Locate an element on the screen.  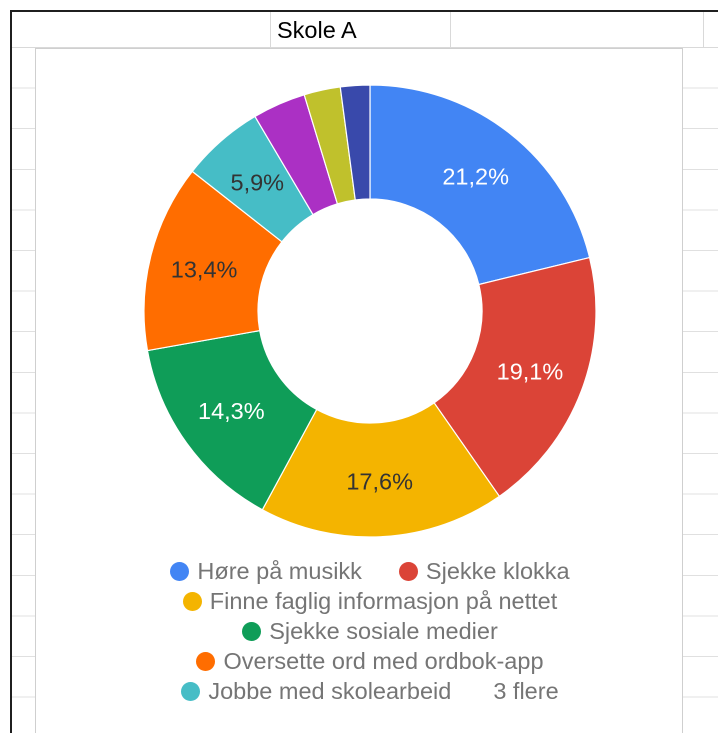
legend-row: Høre på musikk Sjekke klokka is located at coordinates (370, 571).